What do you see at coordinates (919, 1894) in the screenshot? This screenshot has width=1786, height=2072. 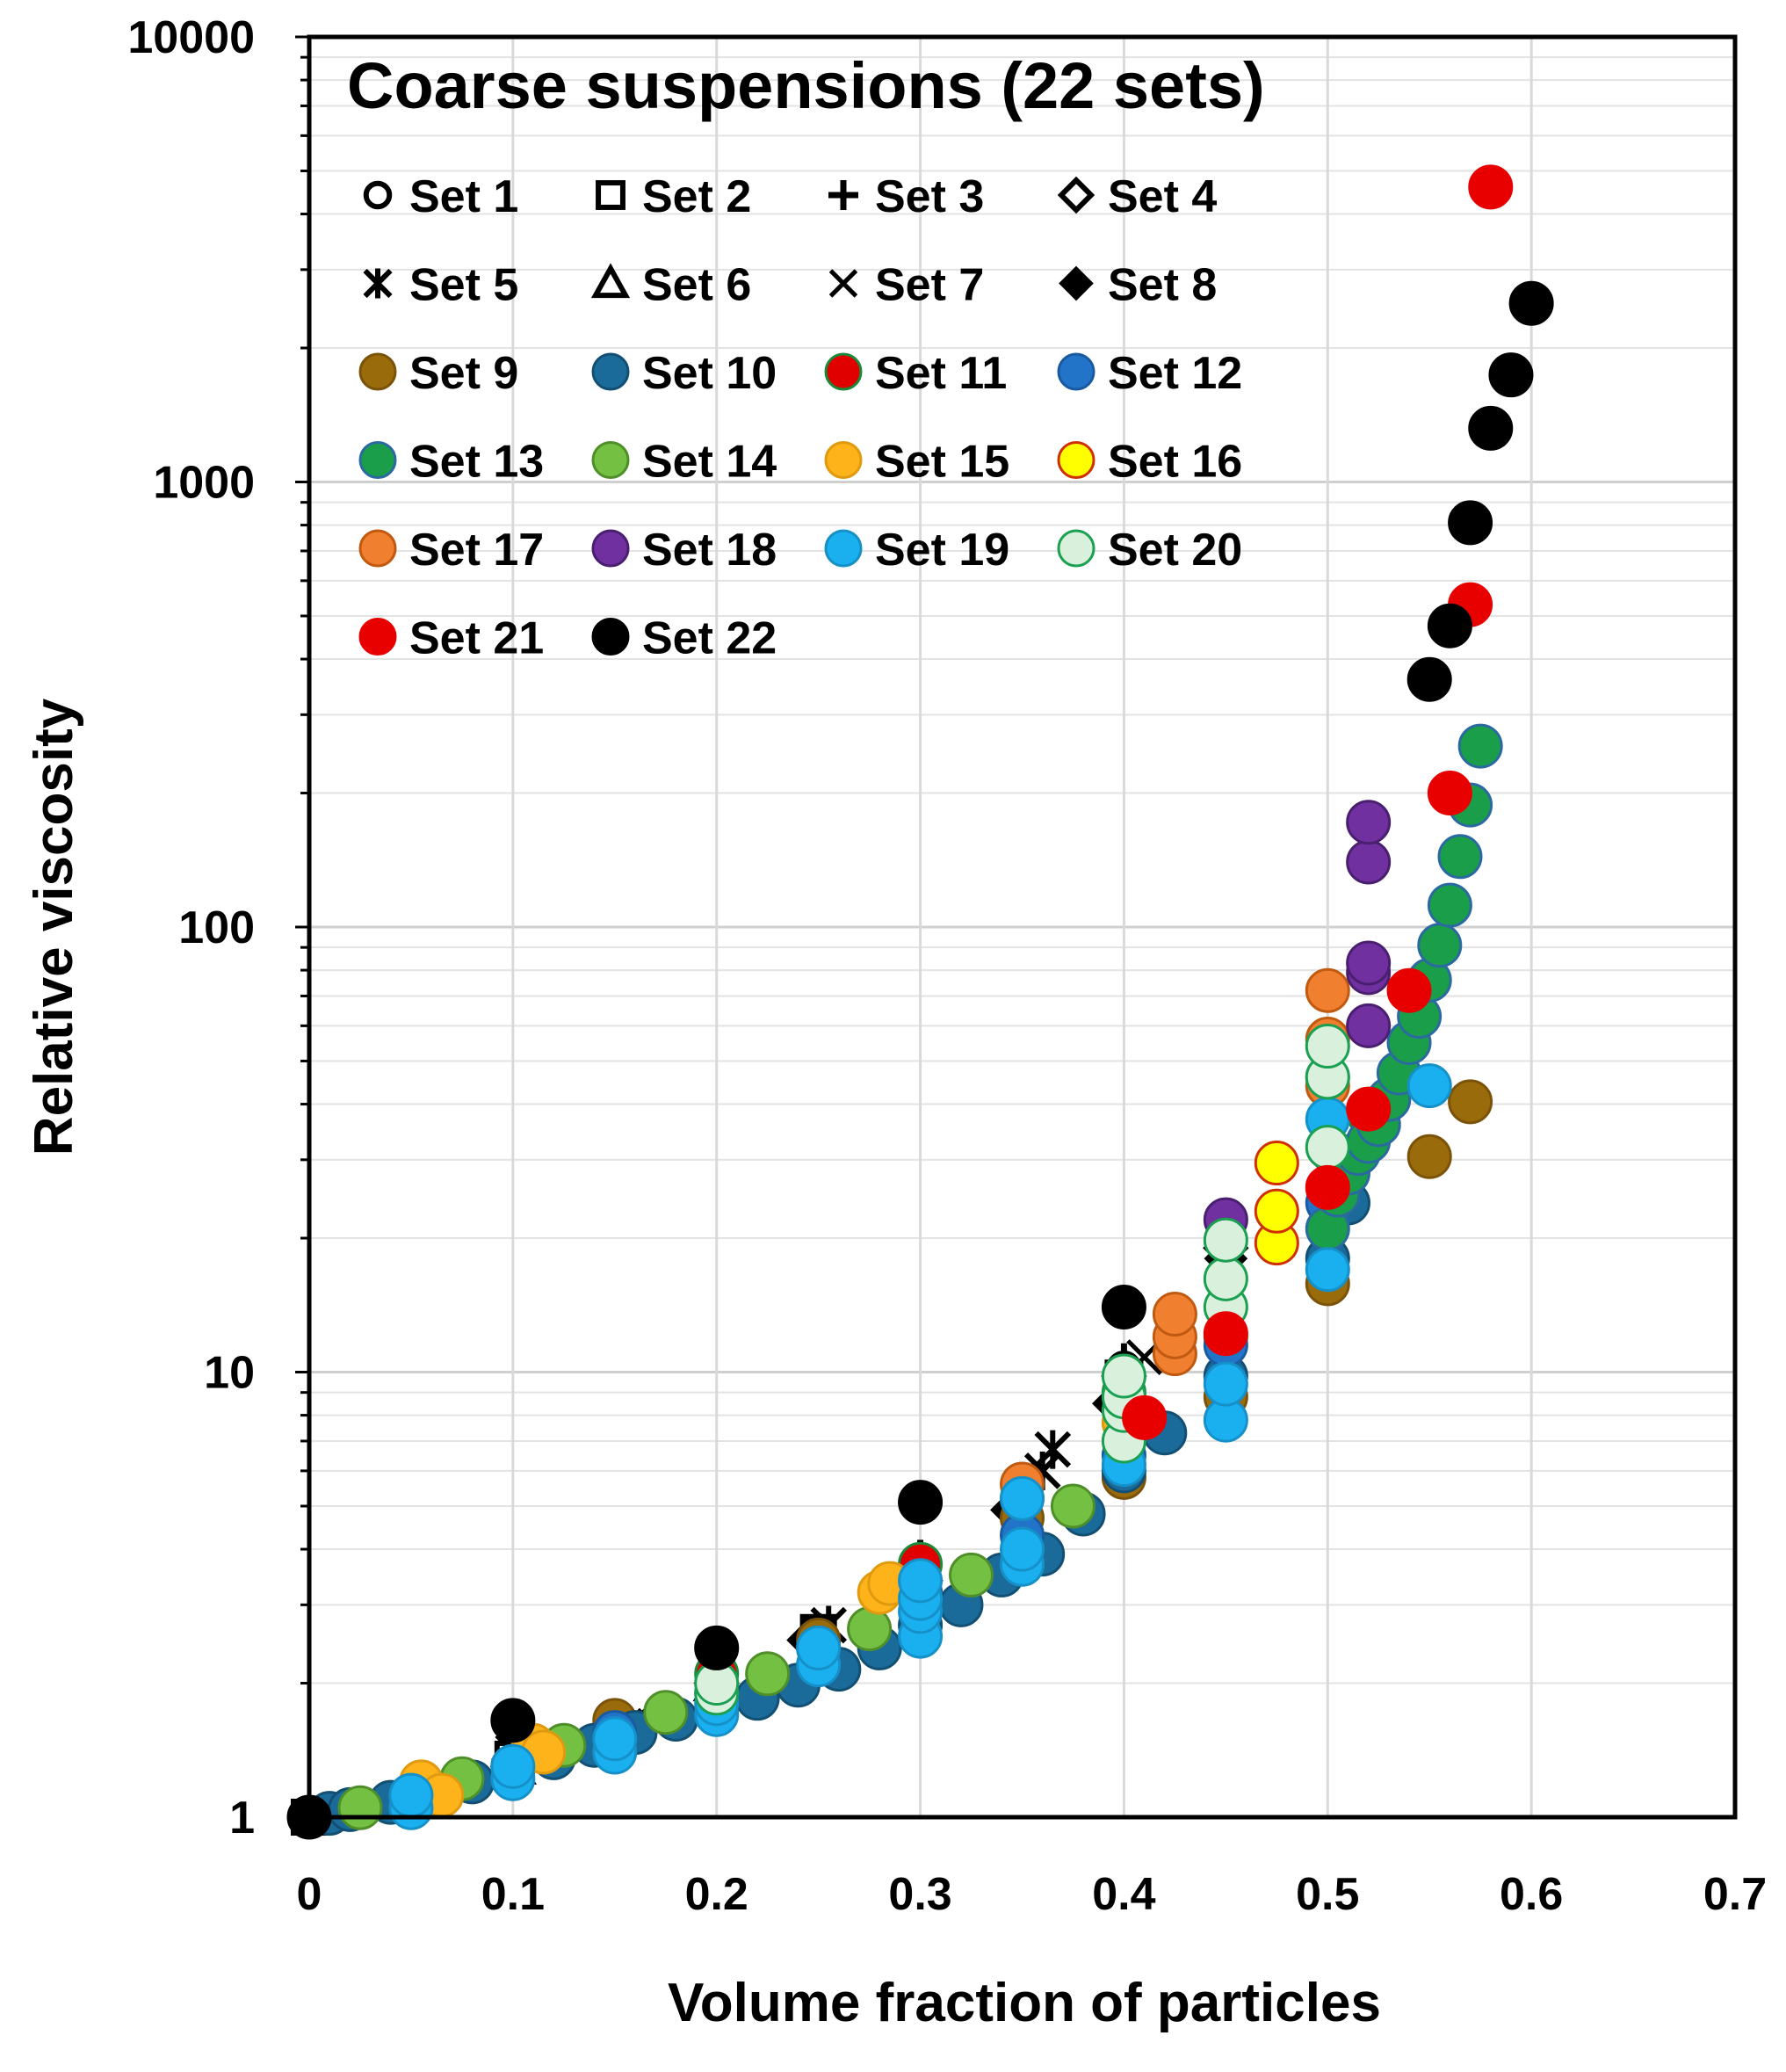 I see `x-tick-label: 0.3` at bounding box center [919, 1894].